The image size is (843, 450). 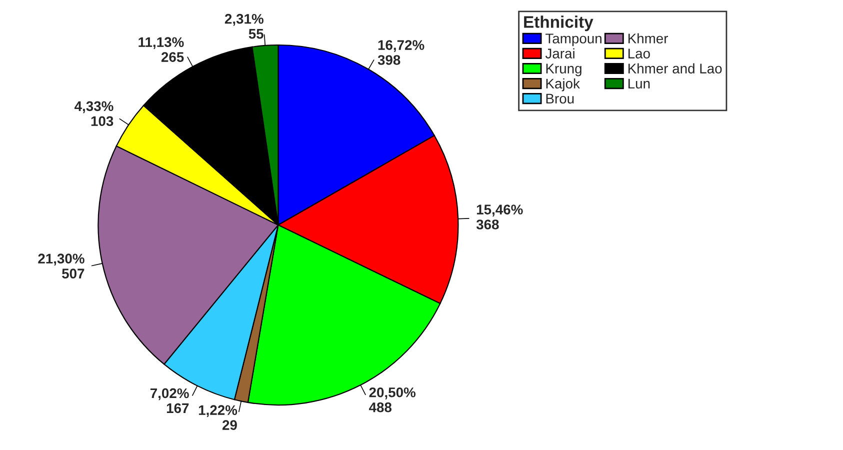 I want to click on legend-label: Krung, so click(x=564, y=70).